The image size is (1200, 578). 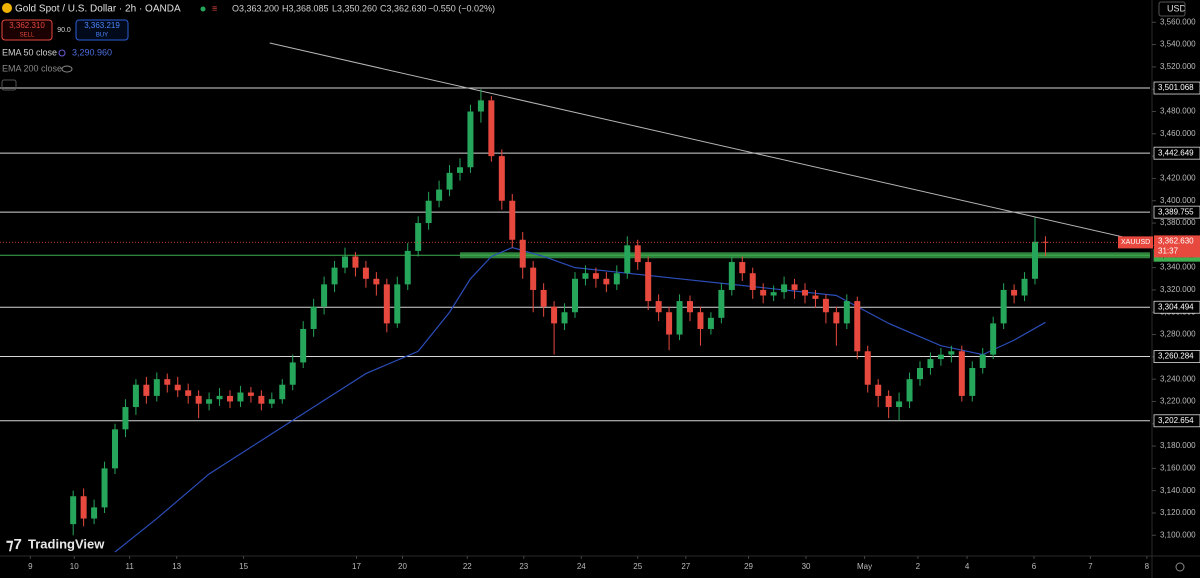 What do you see at coordinates (1178, 534) in the screenshot?
I see `y-tick-label: 3,100.000` at bounding box center [1178, 534].